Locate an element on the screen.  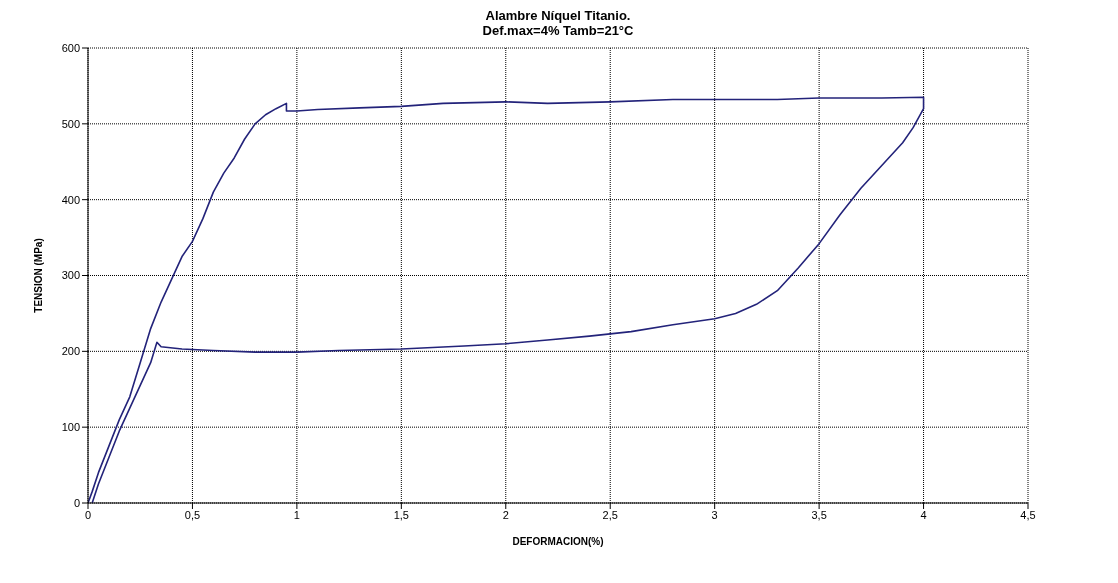
x-tick-label: 4 is located at coordinates (923, 514).